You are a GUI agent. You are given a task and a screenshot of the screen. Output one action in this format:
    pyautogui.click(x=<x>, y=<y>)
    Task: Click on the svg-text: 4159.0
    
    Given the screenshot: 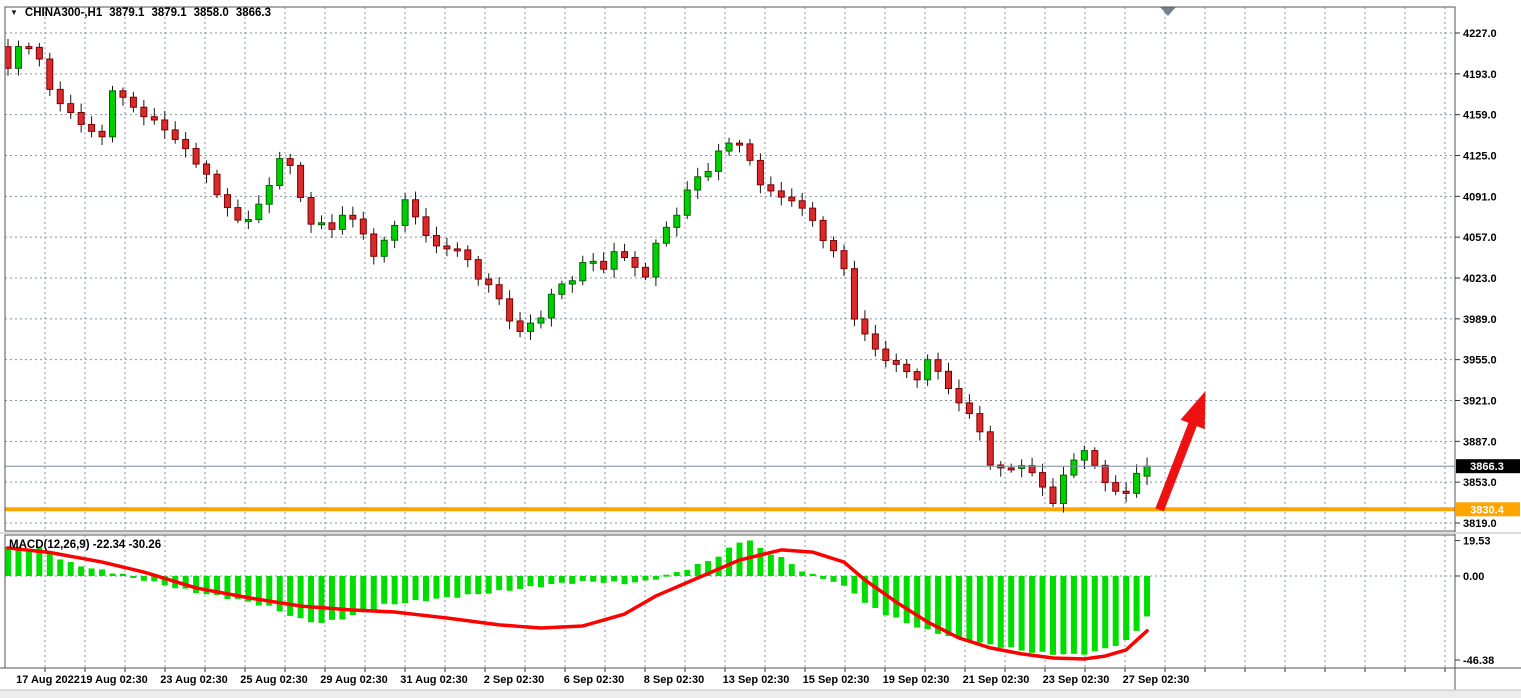 What is the action you would take?
    pyautogui.click(x=1480, y=116)
    